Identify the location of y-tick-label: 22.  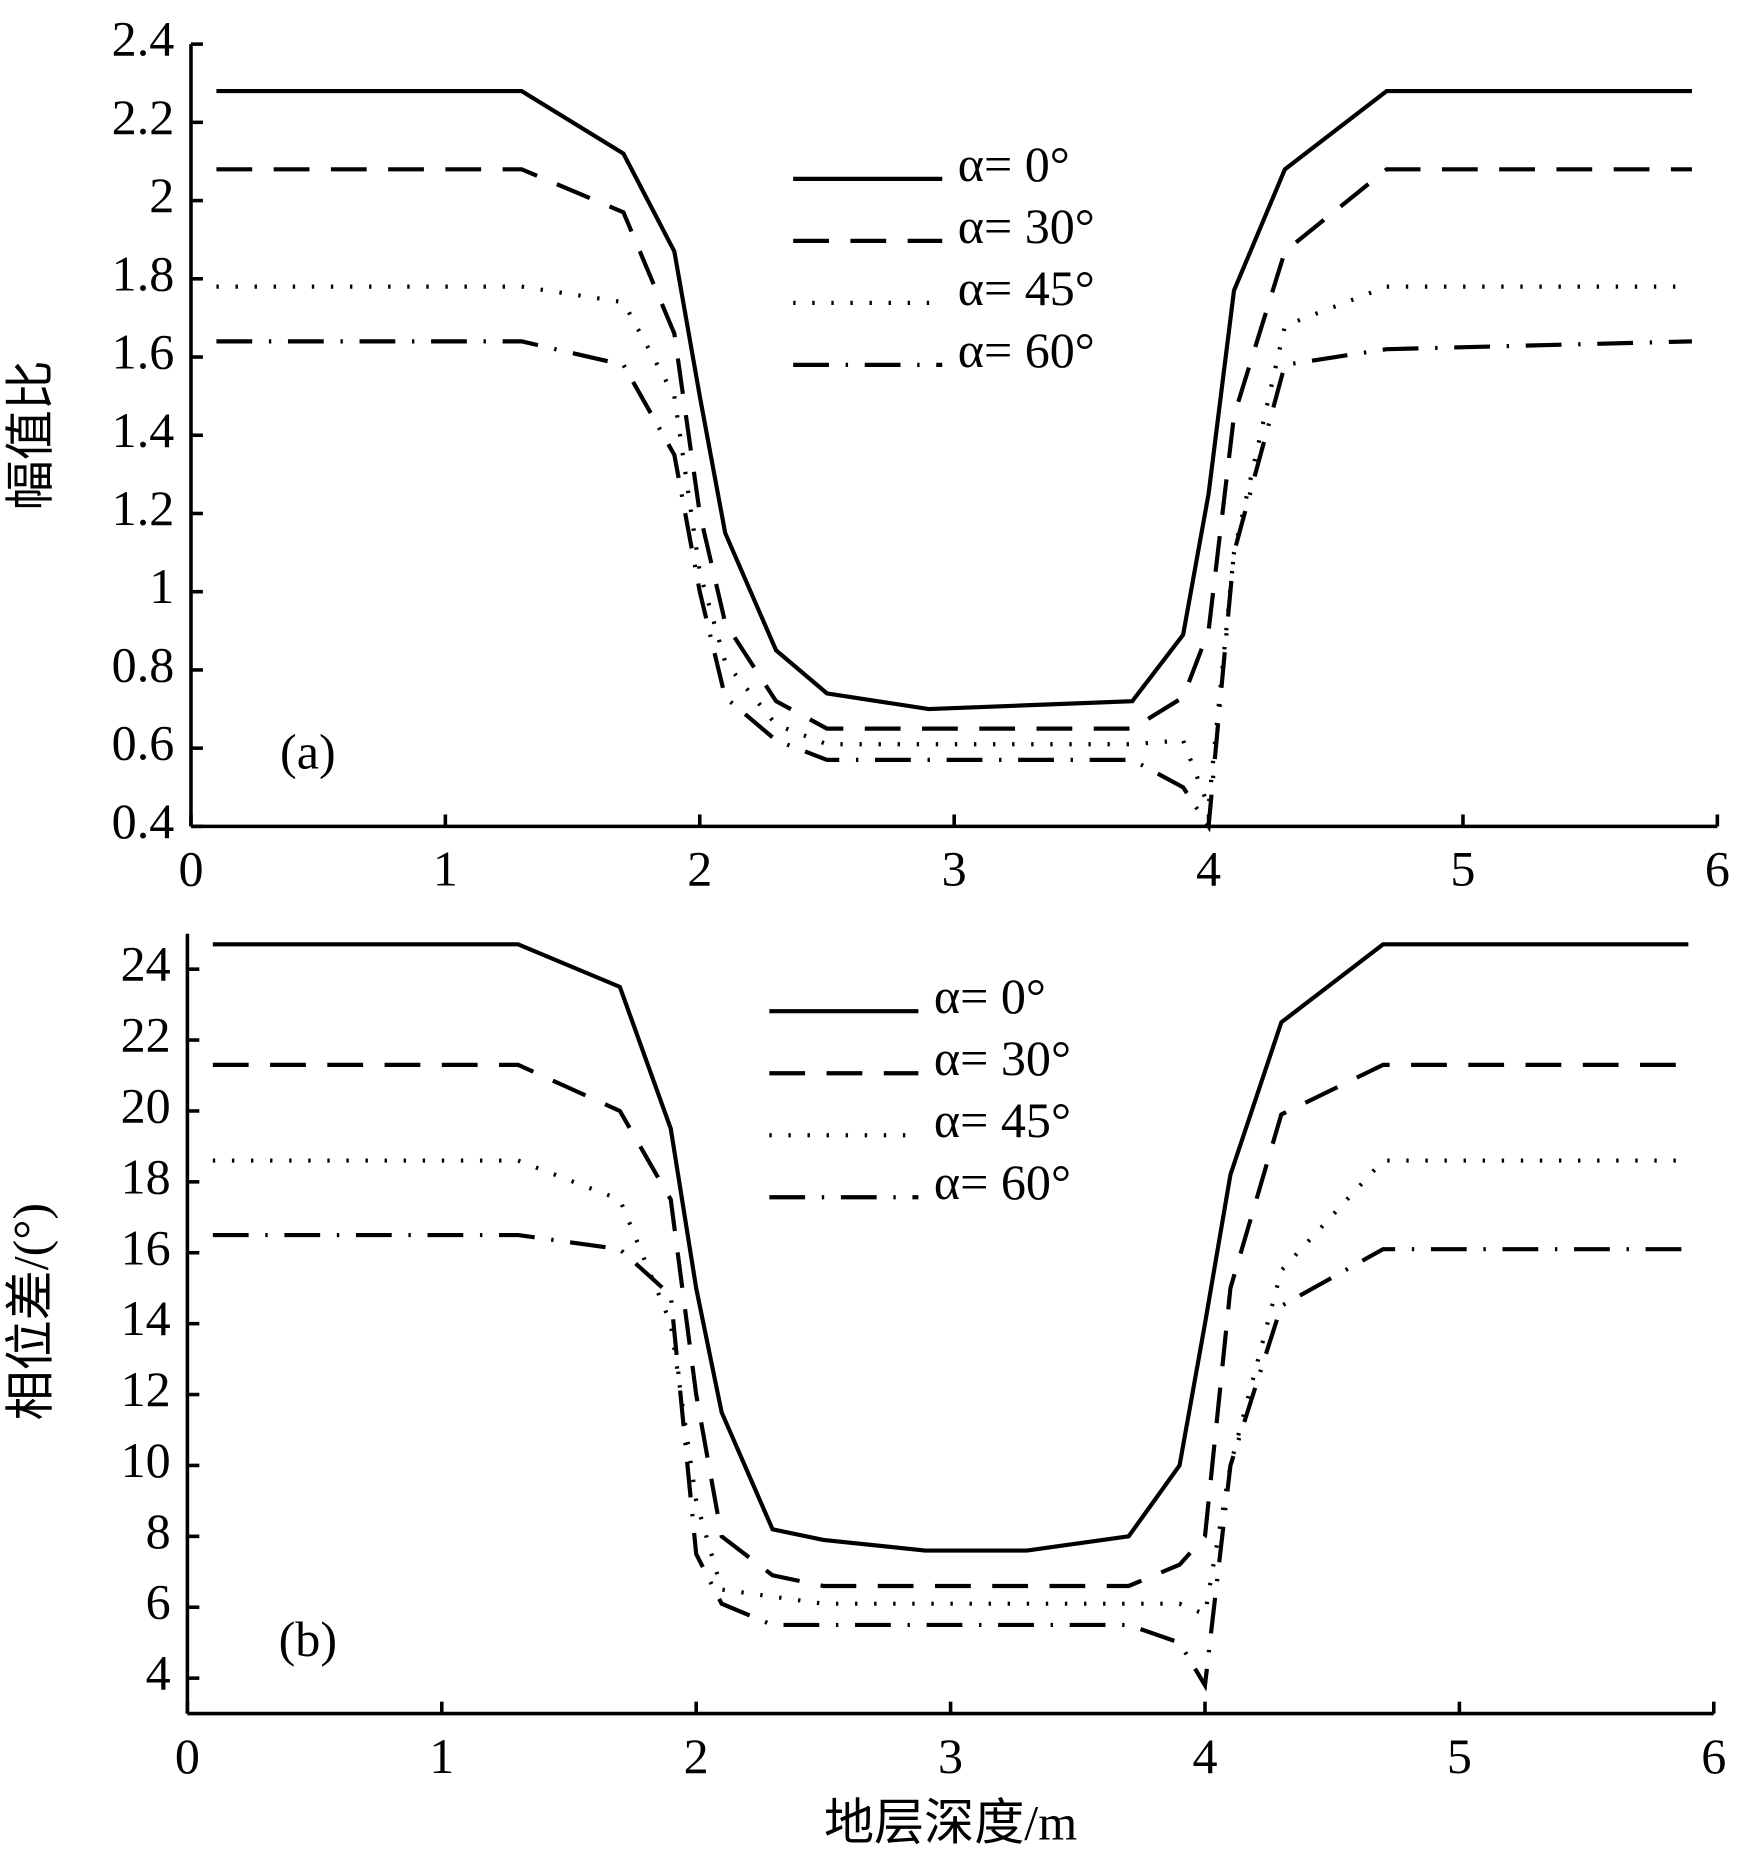
(146, 1035).